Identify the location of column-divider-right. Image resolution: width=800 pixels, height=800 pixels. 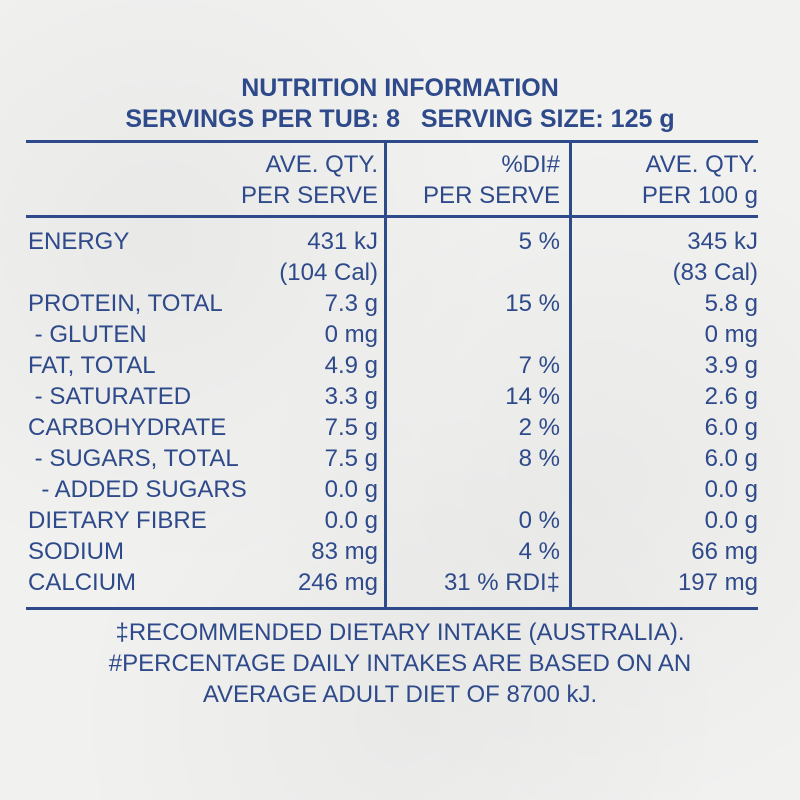
(570, 375).